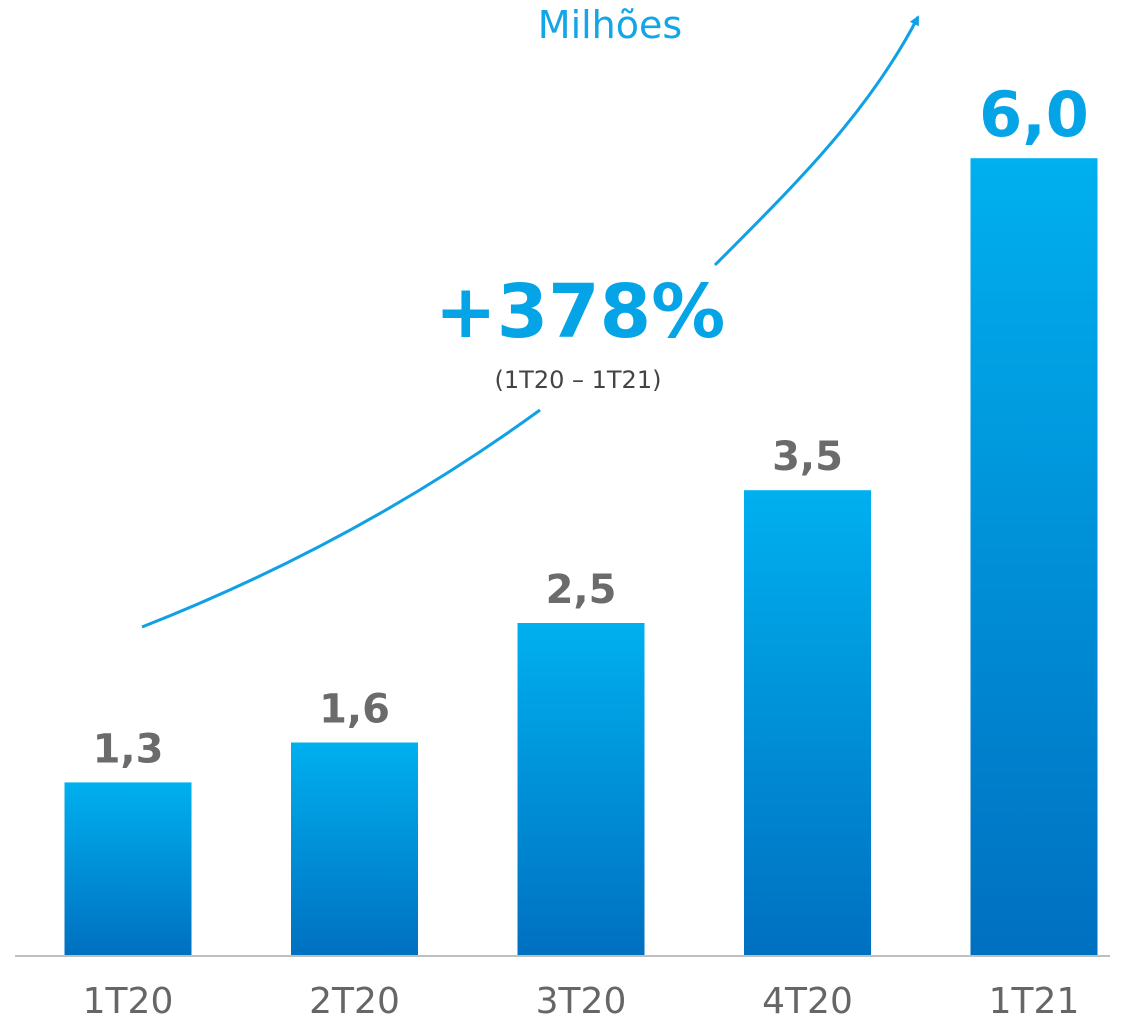 This screenshot has width=1125, height=1019. What do you see at coordinates (581, 590) in the screenshot?
I see `value-label-3t20: 2,5` at bounding box center [581, 590].